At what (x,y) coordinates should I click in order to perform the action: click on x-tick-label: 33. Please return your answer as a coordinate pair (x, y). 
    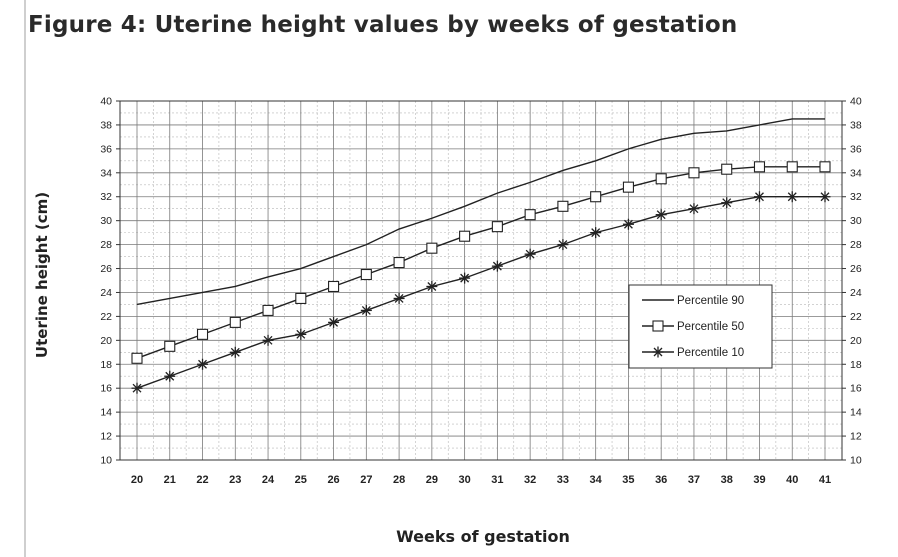
    Looking at the image, I should click on (563, 480).